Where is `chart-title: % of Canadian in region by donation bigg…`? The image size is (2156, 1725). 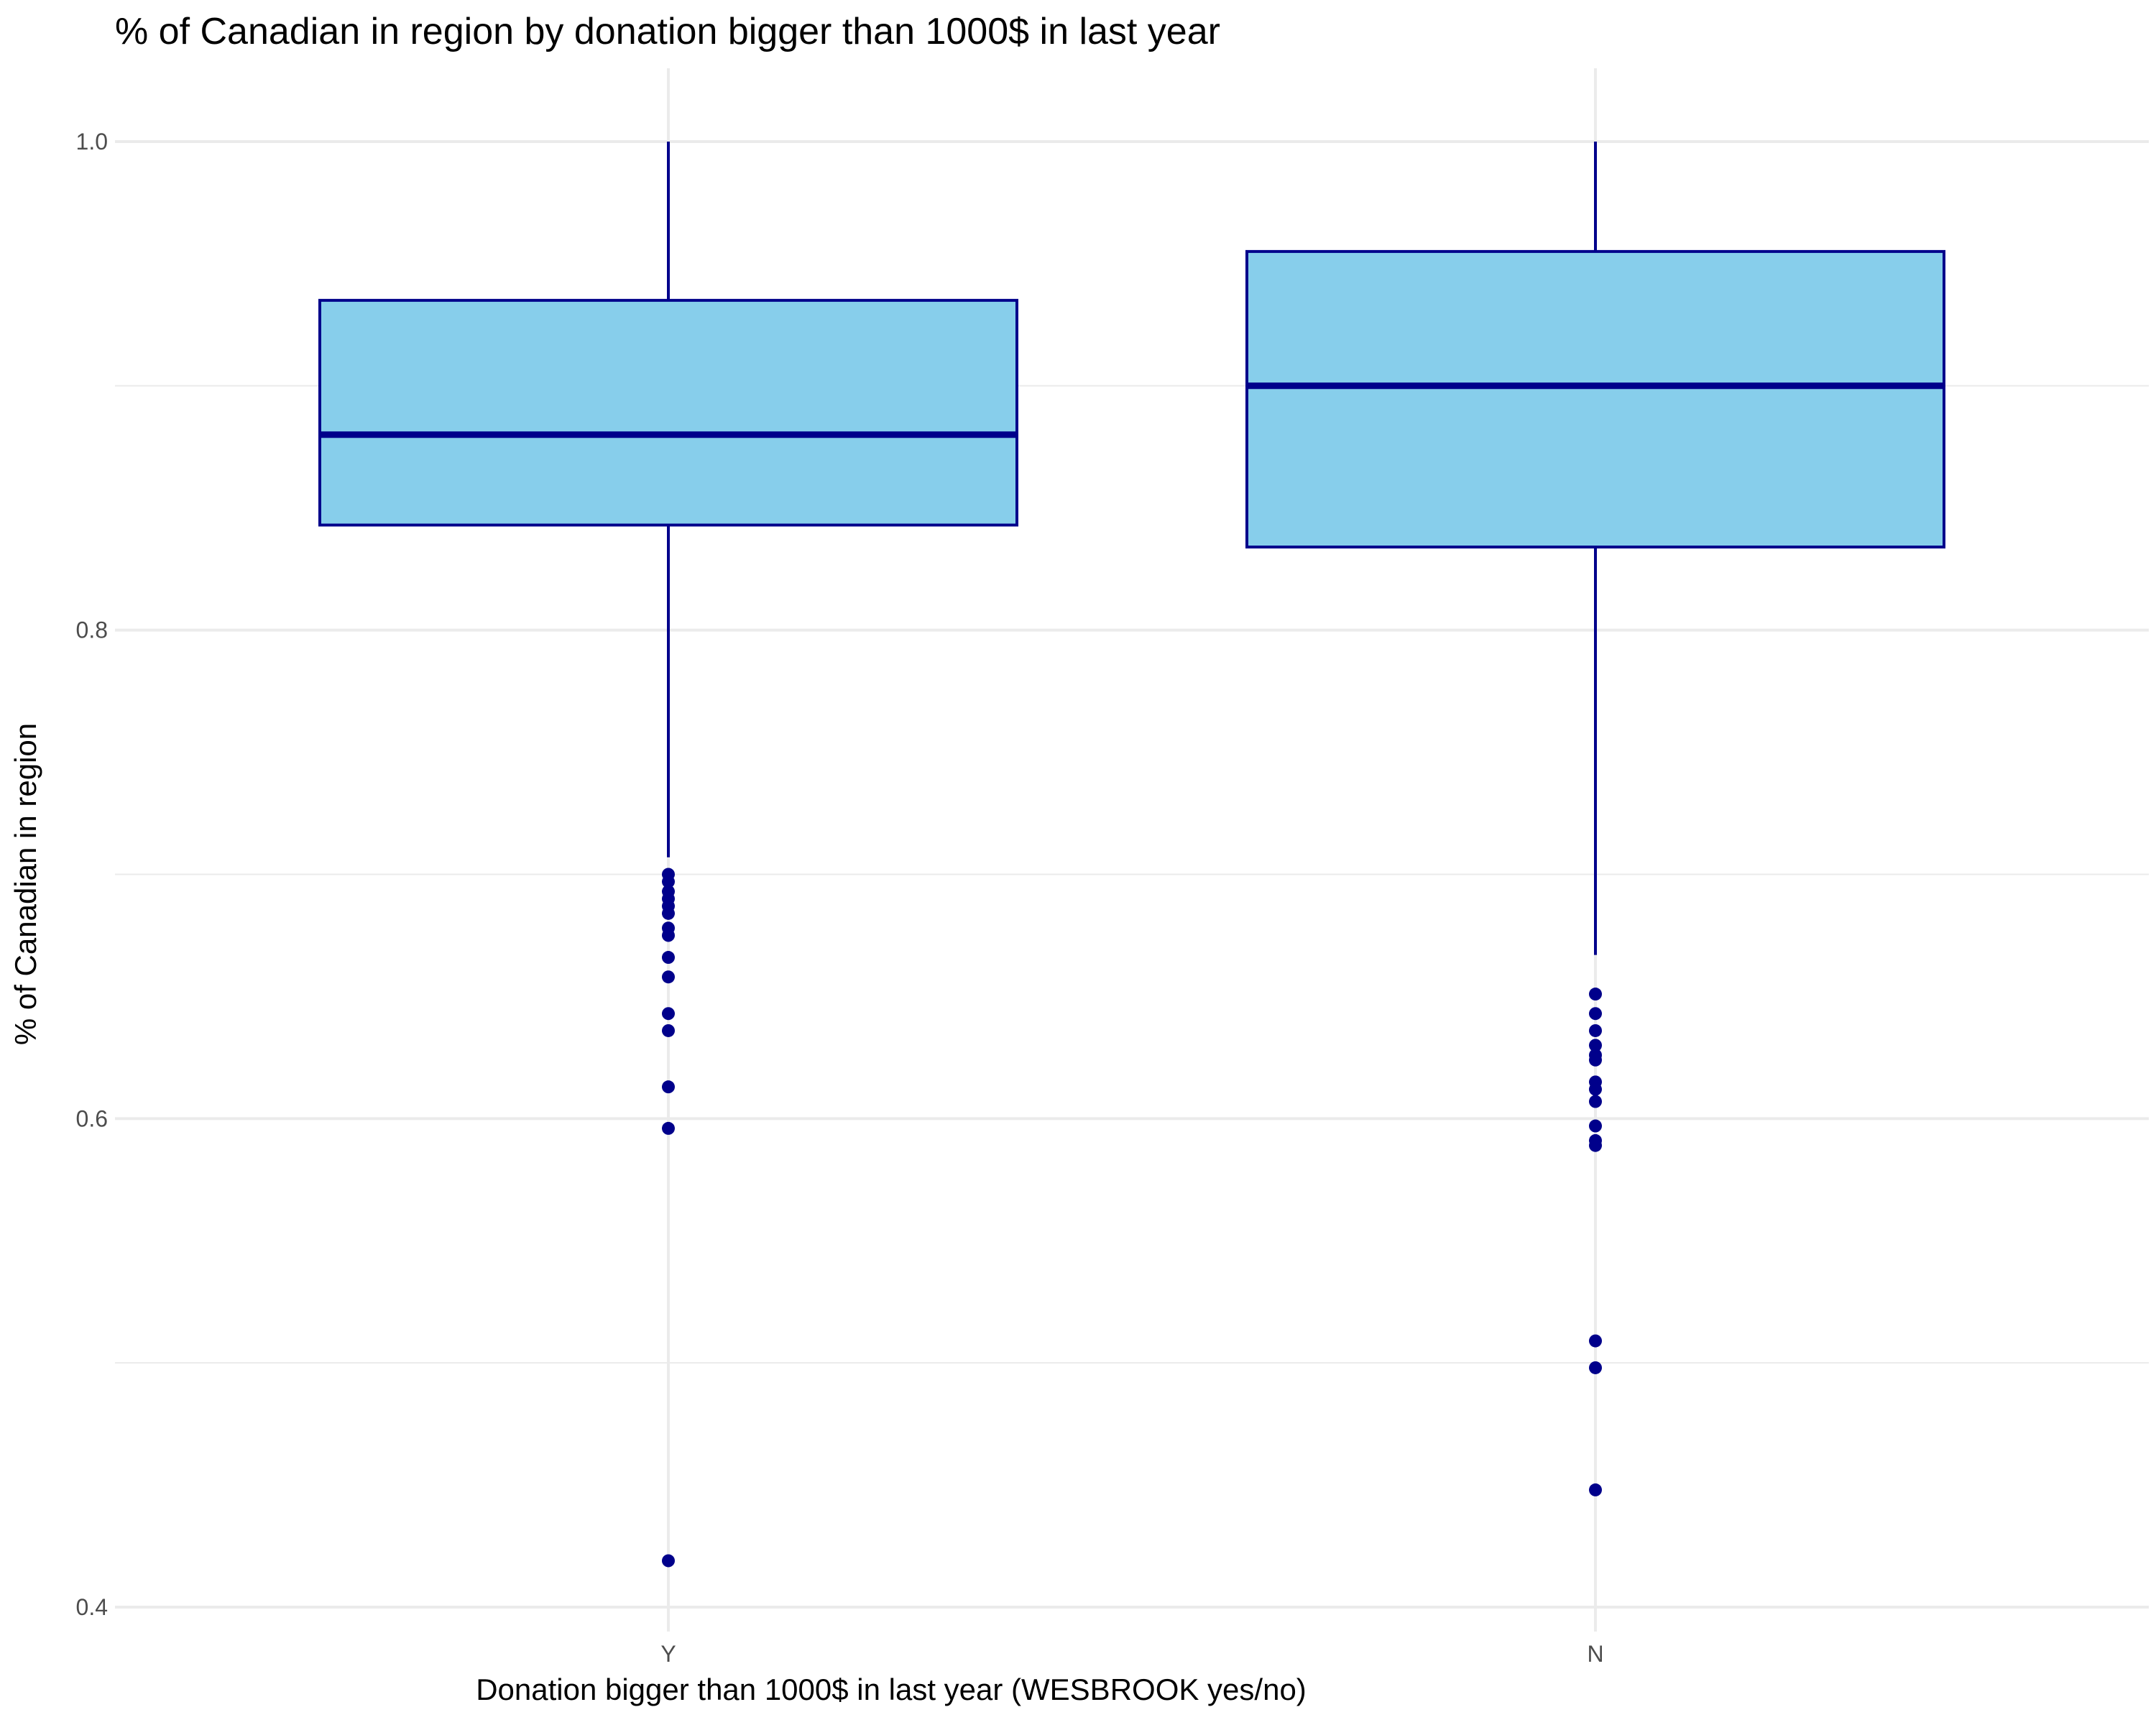
chart-title: % of Canadian in region by donation bigg… is located at coordinates (668, 31).